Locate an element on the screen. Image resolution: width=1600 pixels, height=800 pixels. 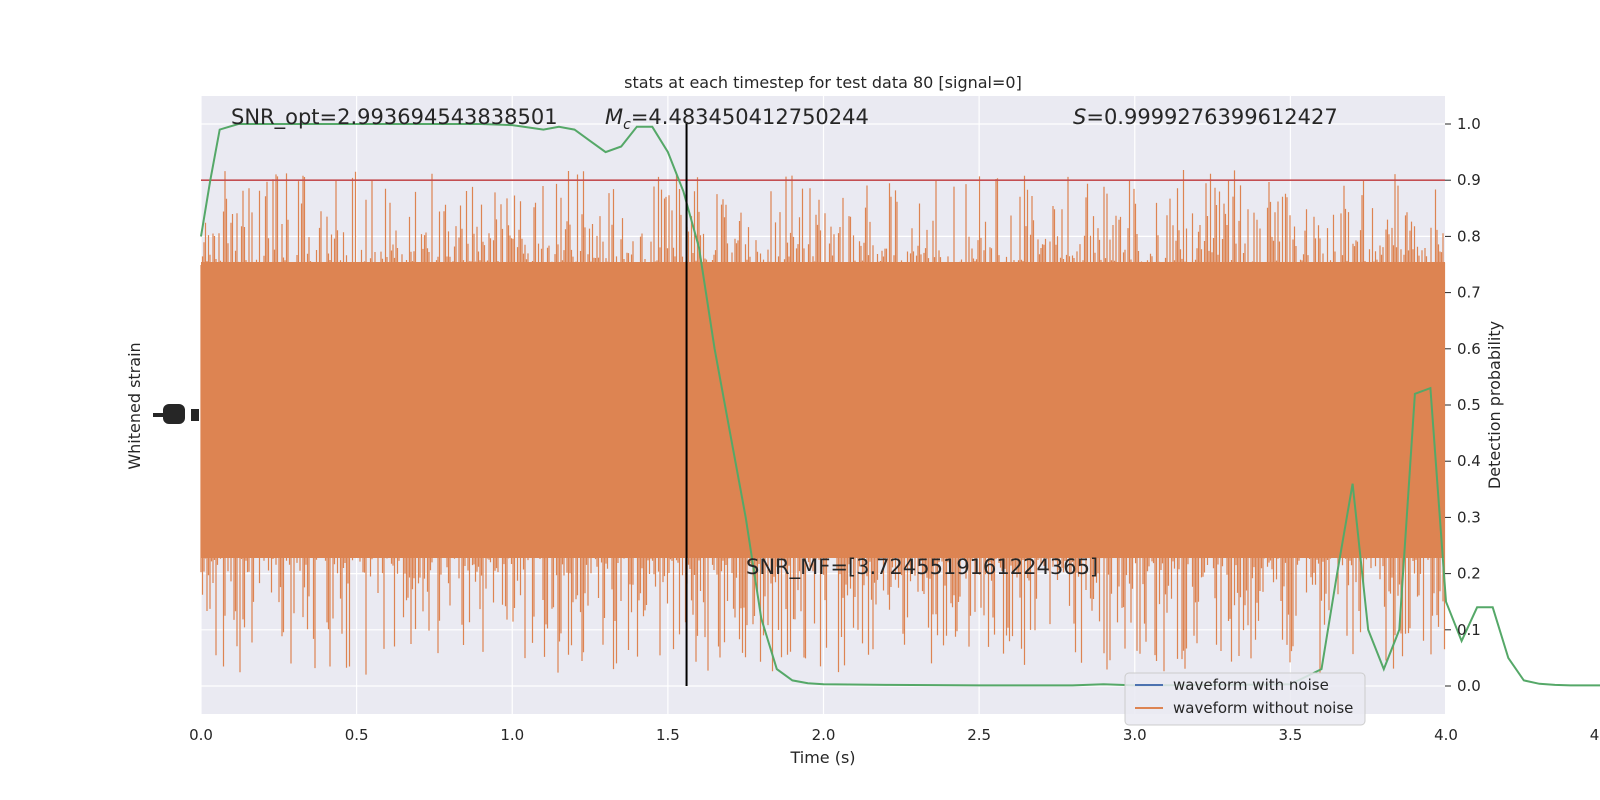
left-y-axis-ticks is located at coordinates (176, 414).